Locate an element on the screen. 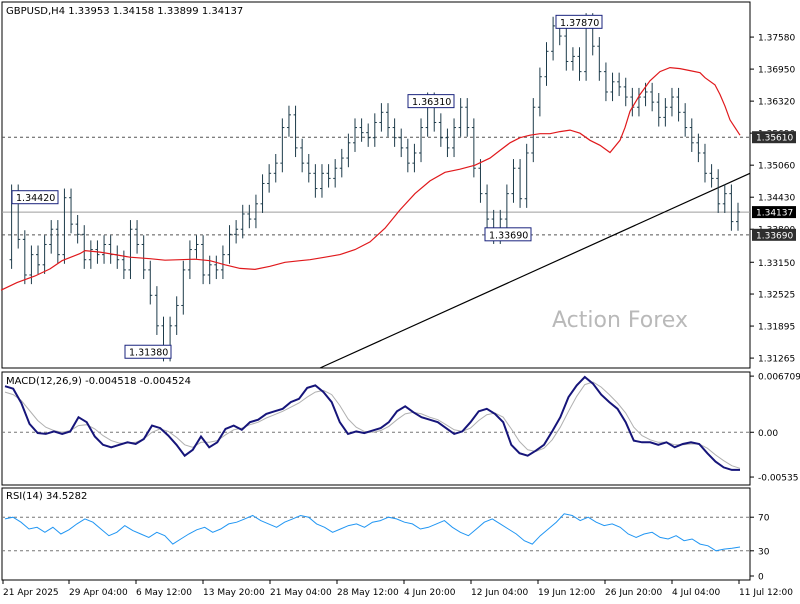 The height and width of the screenshot is (604, 800). price-tick-label: 1.31895 is located at coordinates (776, 328).